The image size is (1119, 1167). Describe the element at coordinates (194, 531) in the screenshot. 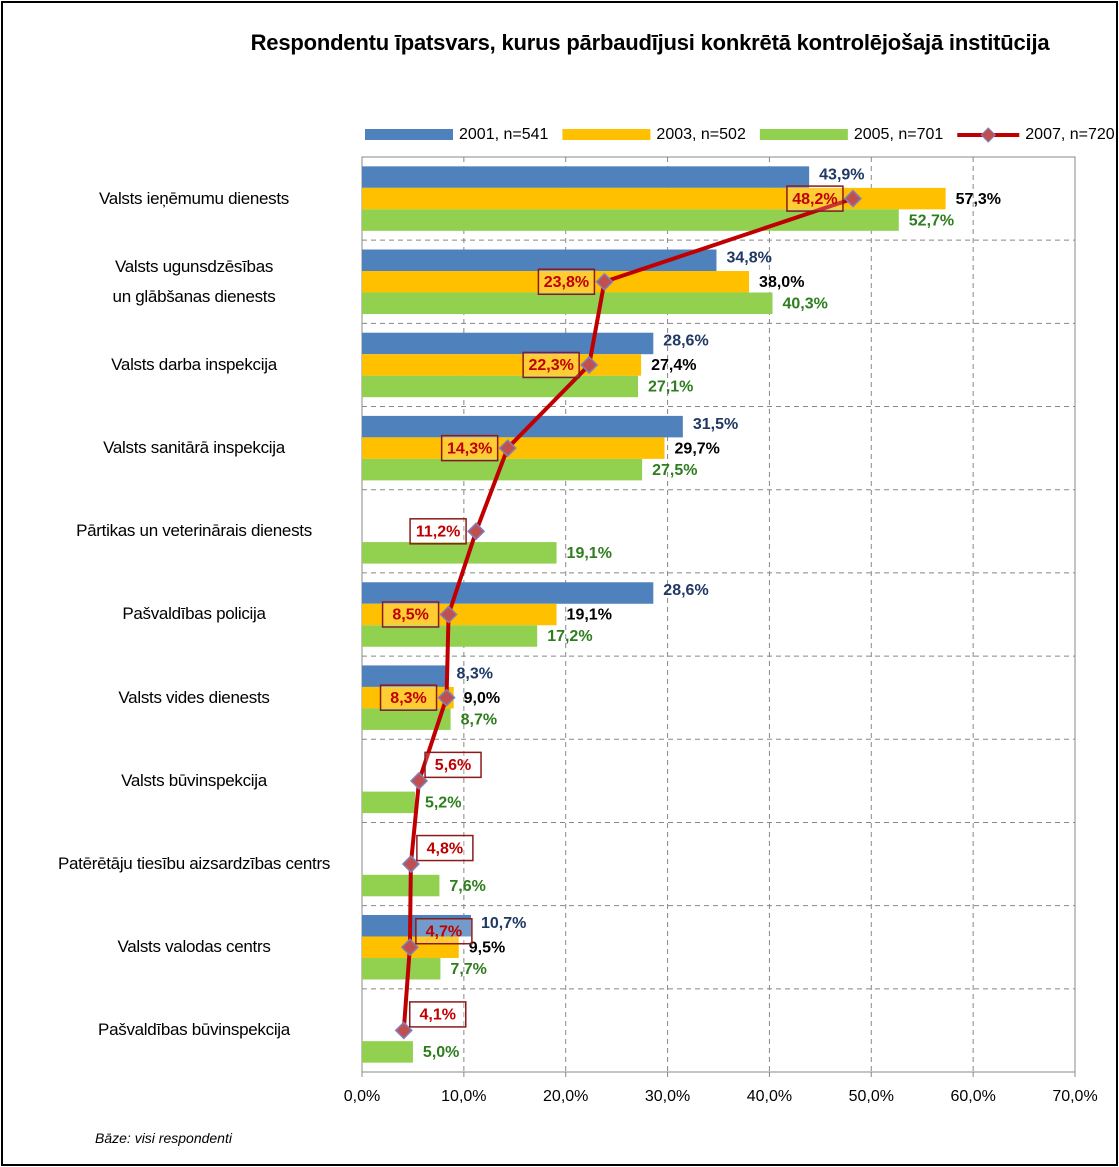

I see `category-label: Pārtikas un veterinārais dienests` at that location.